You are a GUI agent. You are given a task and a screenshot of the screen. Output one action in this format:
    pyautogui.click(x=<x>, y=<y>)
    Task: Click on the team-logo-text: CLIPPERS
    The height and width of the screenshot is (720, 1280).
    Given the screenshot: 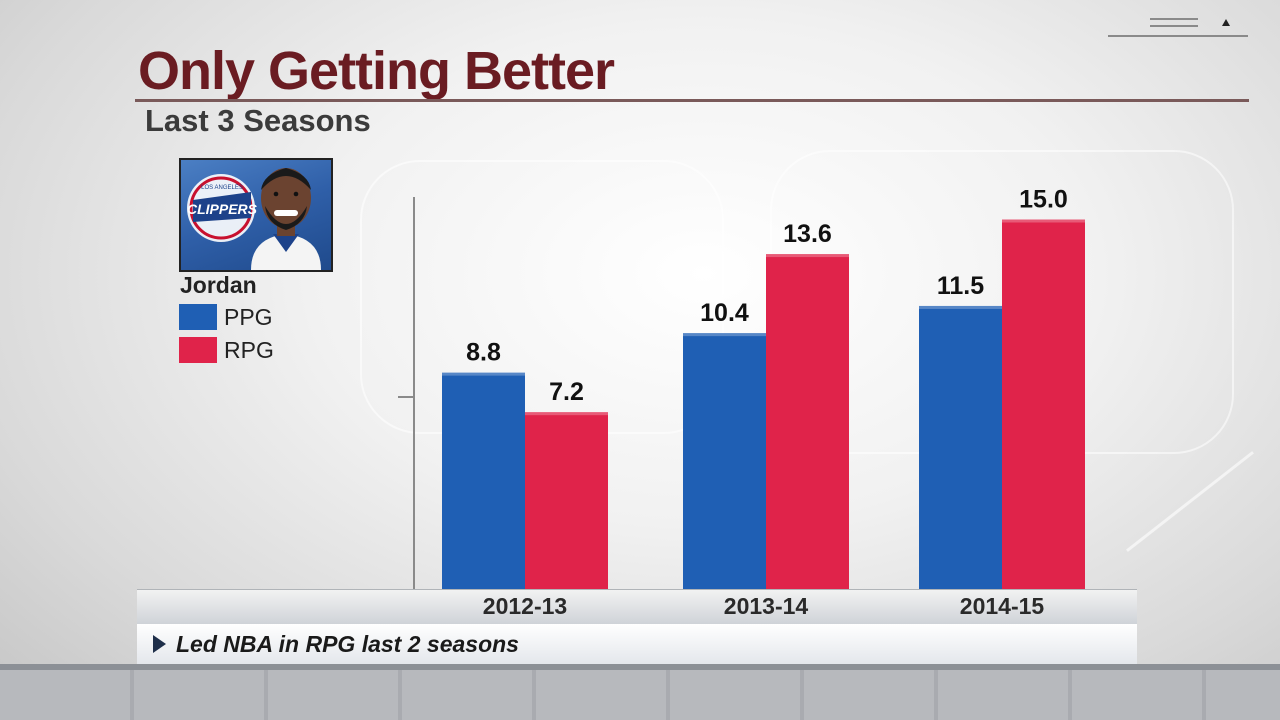 What is the action you would take?
    pyautogui.click(x=222, y=209)
    